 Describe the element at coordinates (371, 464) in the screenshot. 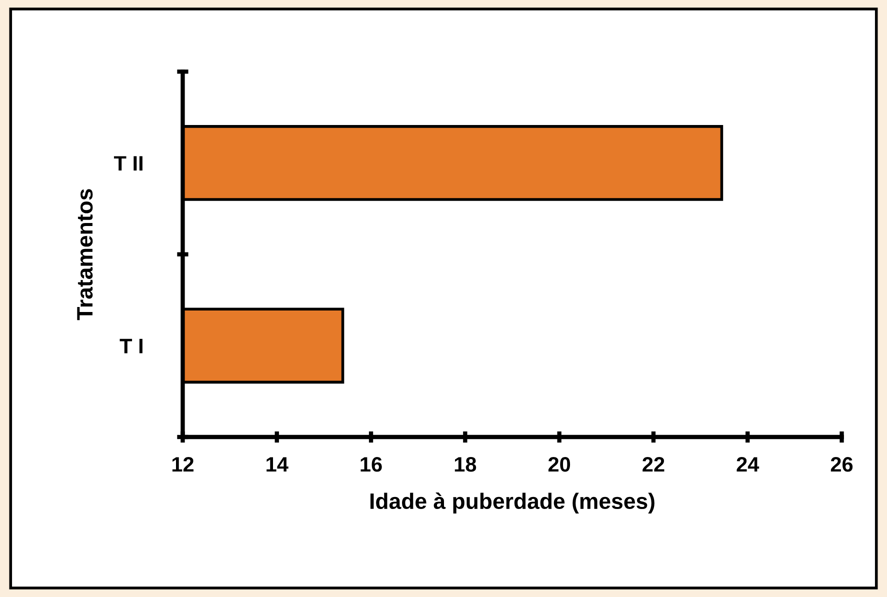

I see `x-tick-label: 16` at that location.